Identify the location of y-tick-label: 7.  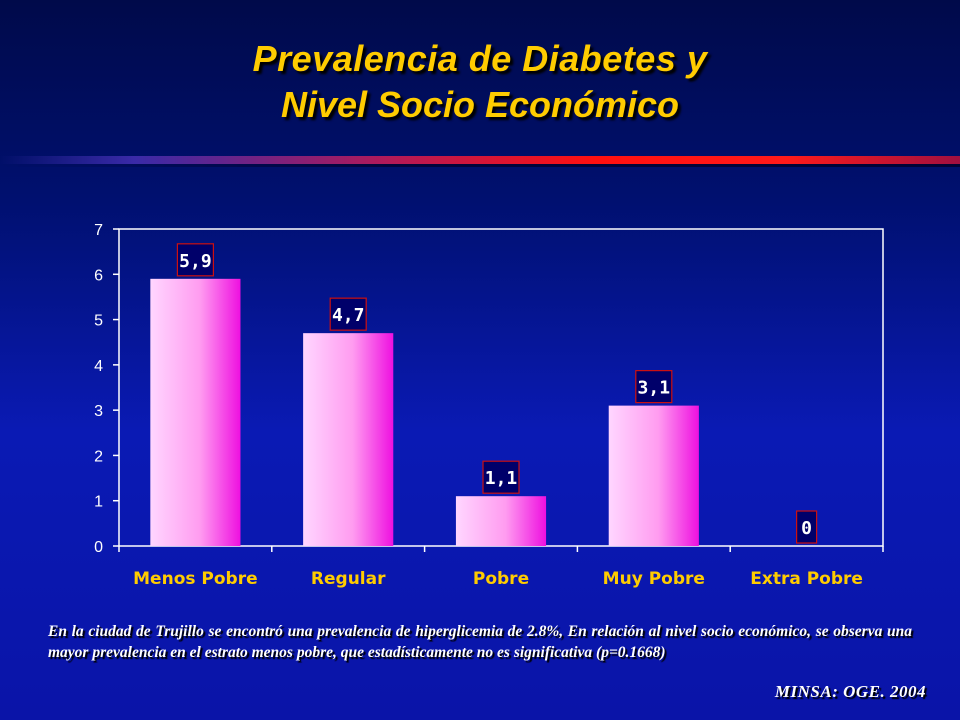
(98, 230).